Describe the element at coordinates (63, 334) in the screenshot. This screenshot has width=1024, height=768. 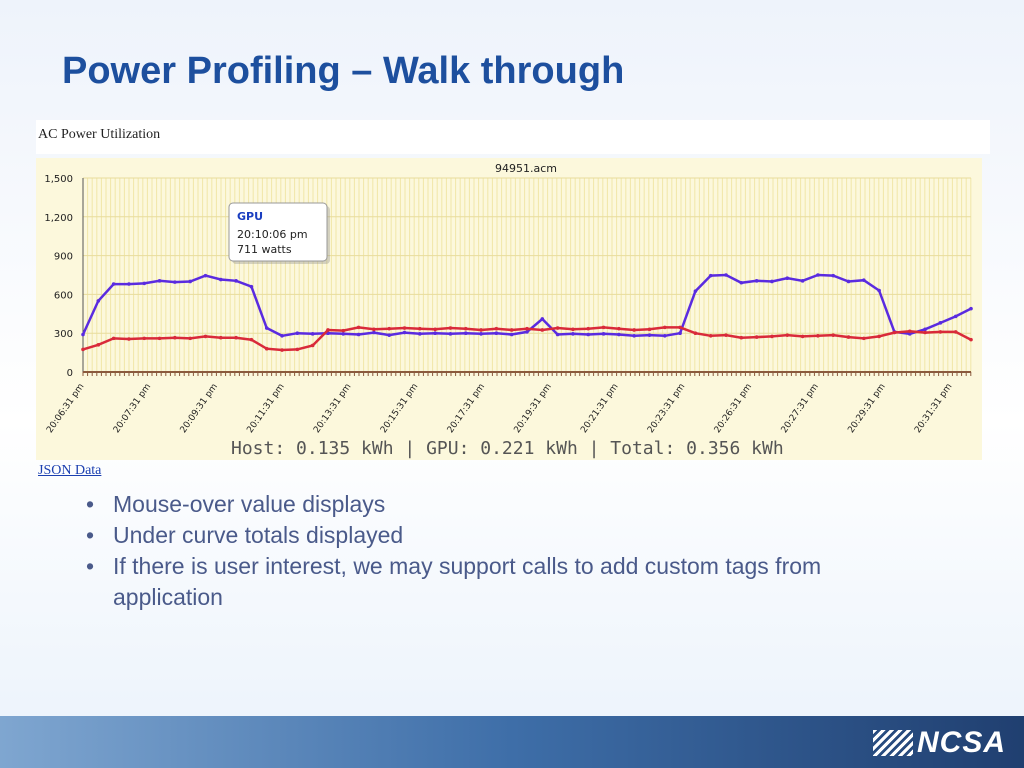
I see `y-tick-label: 300` at that location.